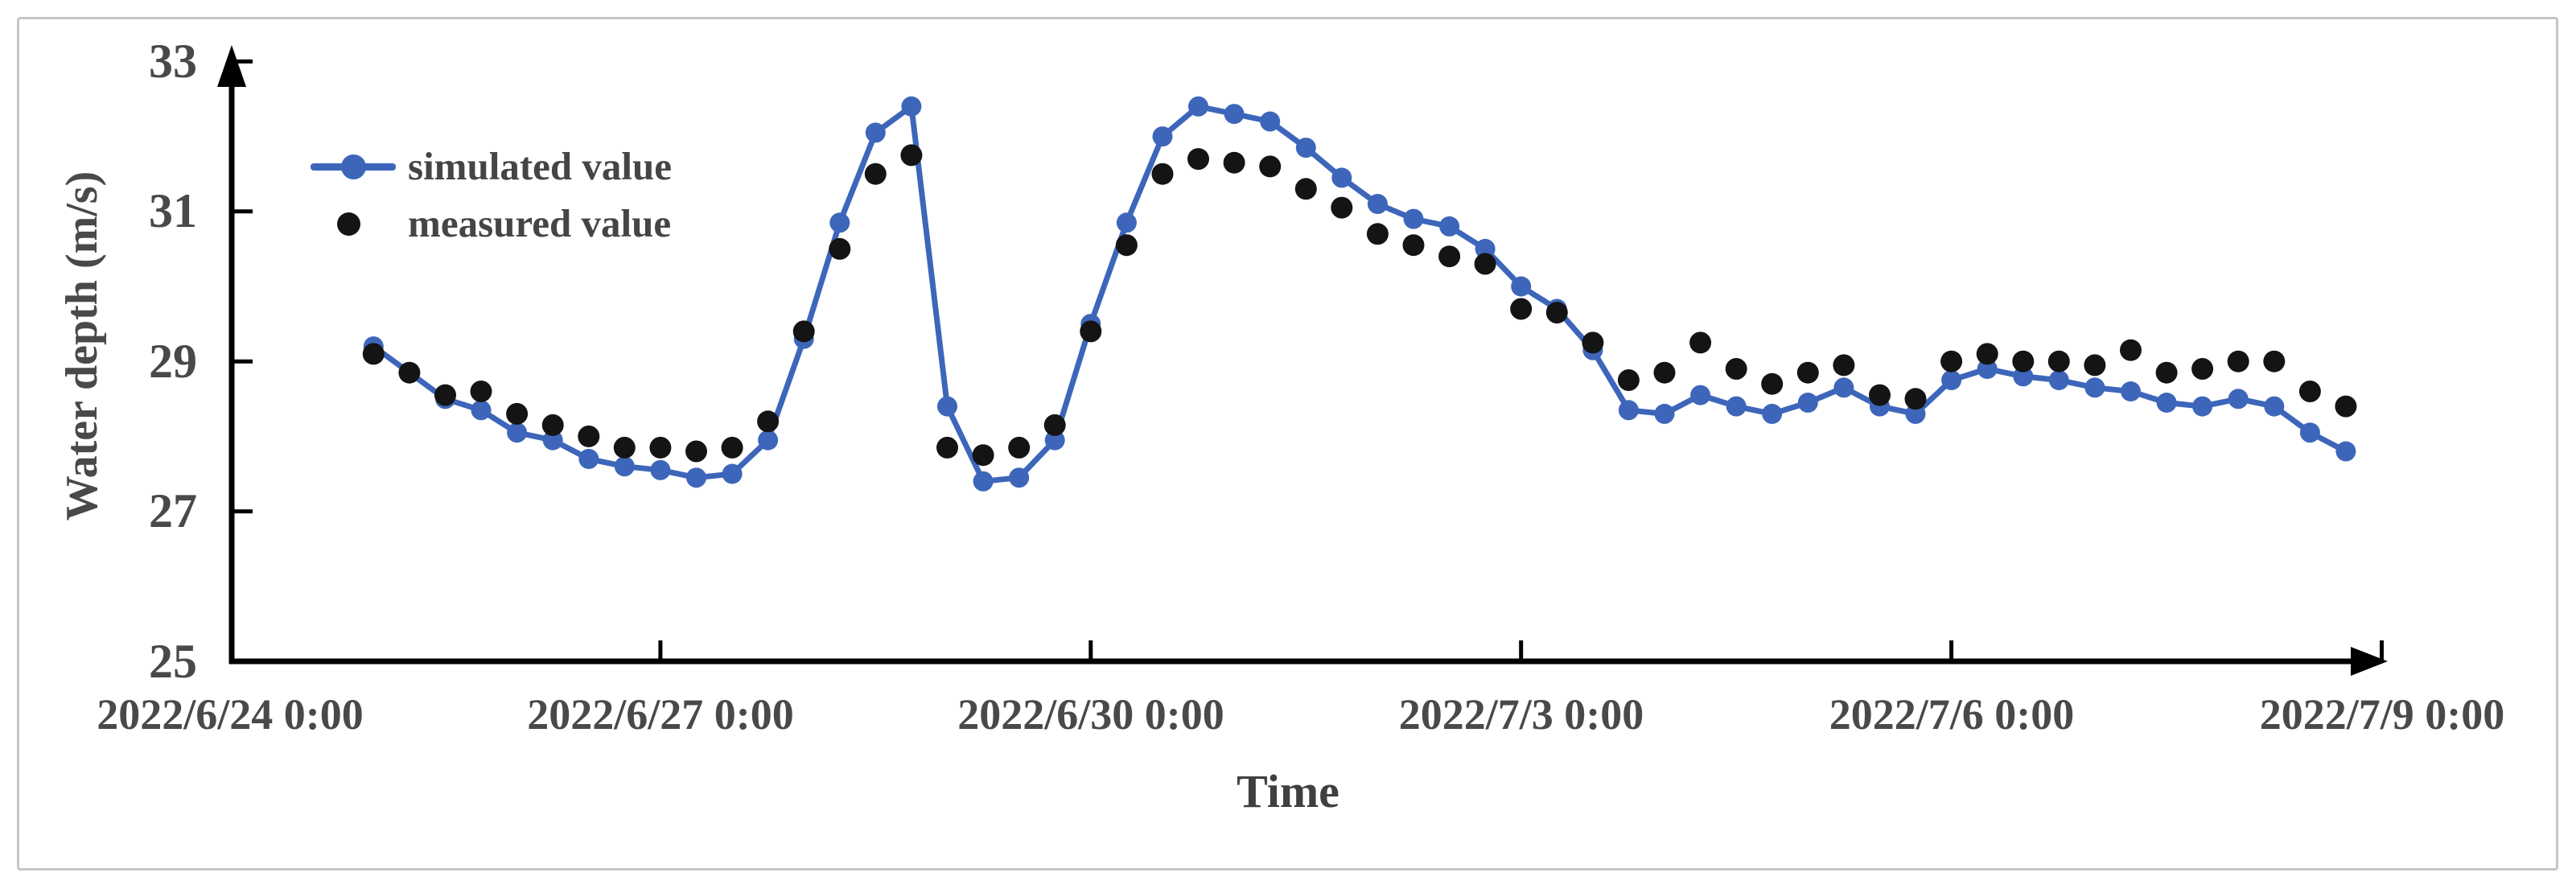 Image resolution: width=2576 pixels, height=889 pixels. I want to click on y-tick-label-25: 25, so click(173, 662).